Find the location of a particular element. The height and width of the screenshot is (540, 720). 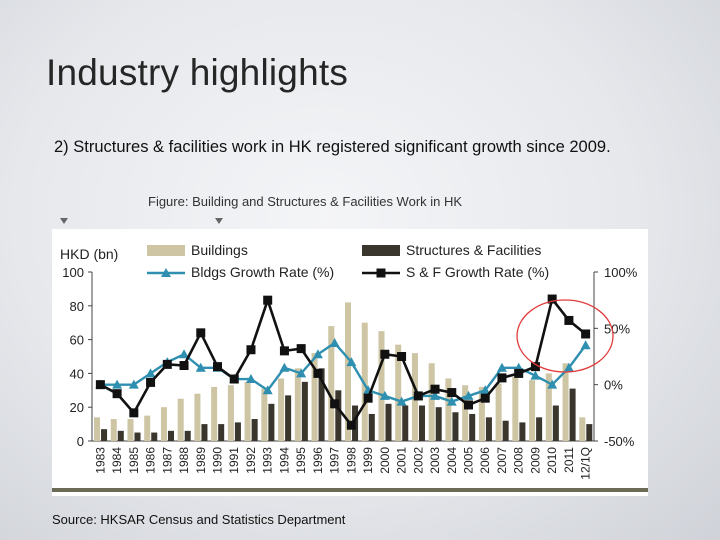

x-tick-label: 1984 is located at coordinates (117, 460).